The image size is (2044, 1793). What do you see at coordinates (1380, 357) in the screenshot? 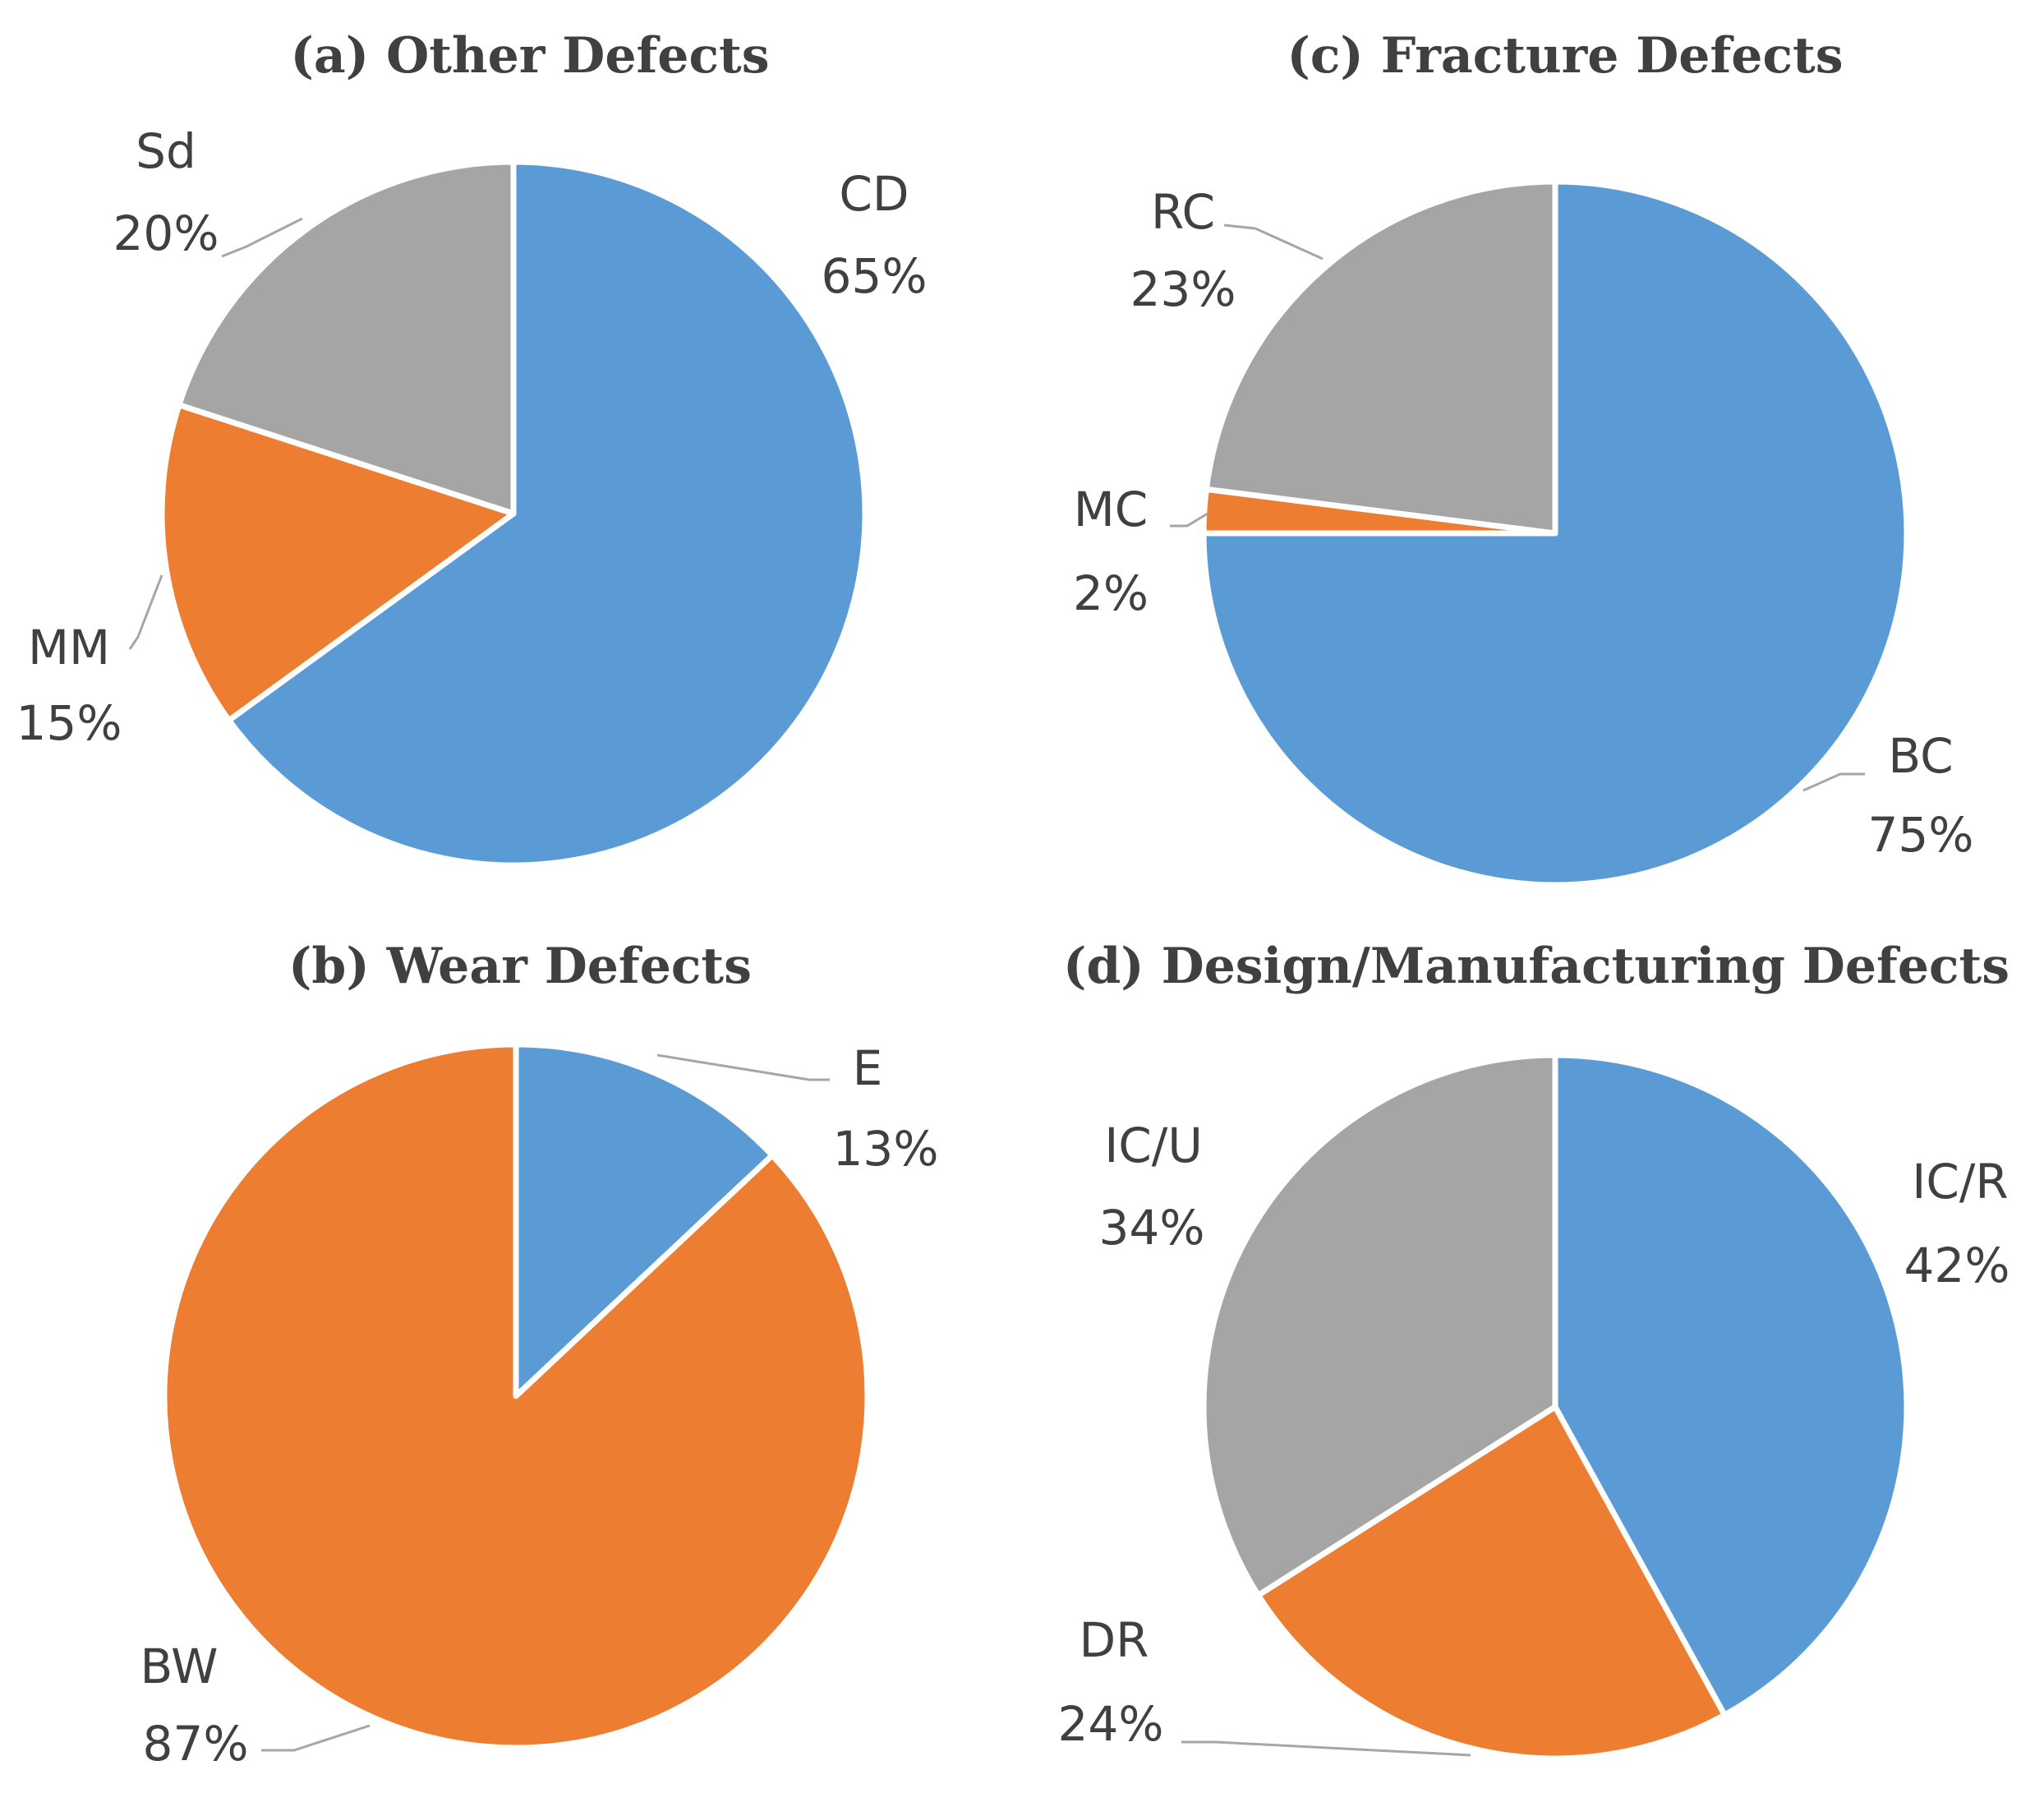
I see `pie-slice-rc` at bounding box center [1380, 357].